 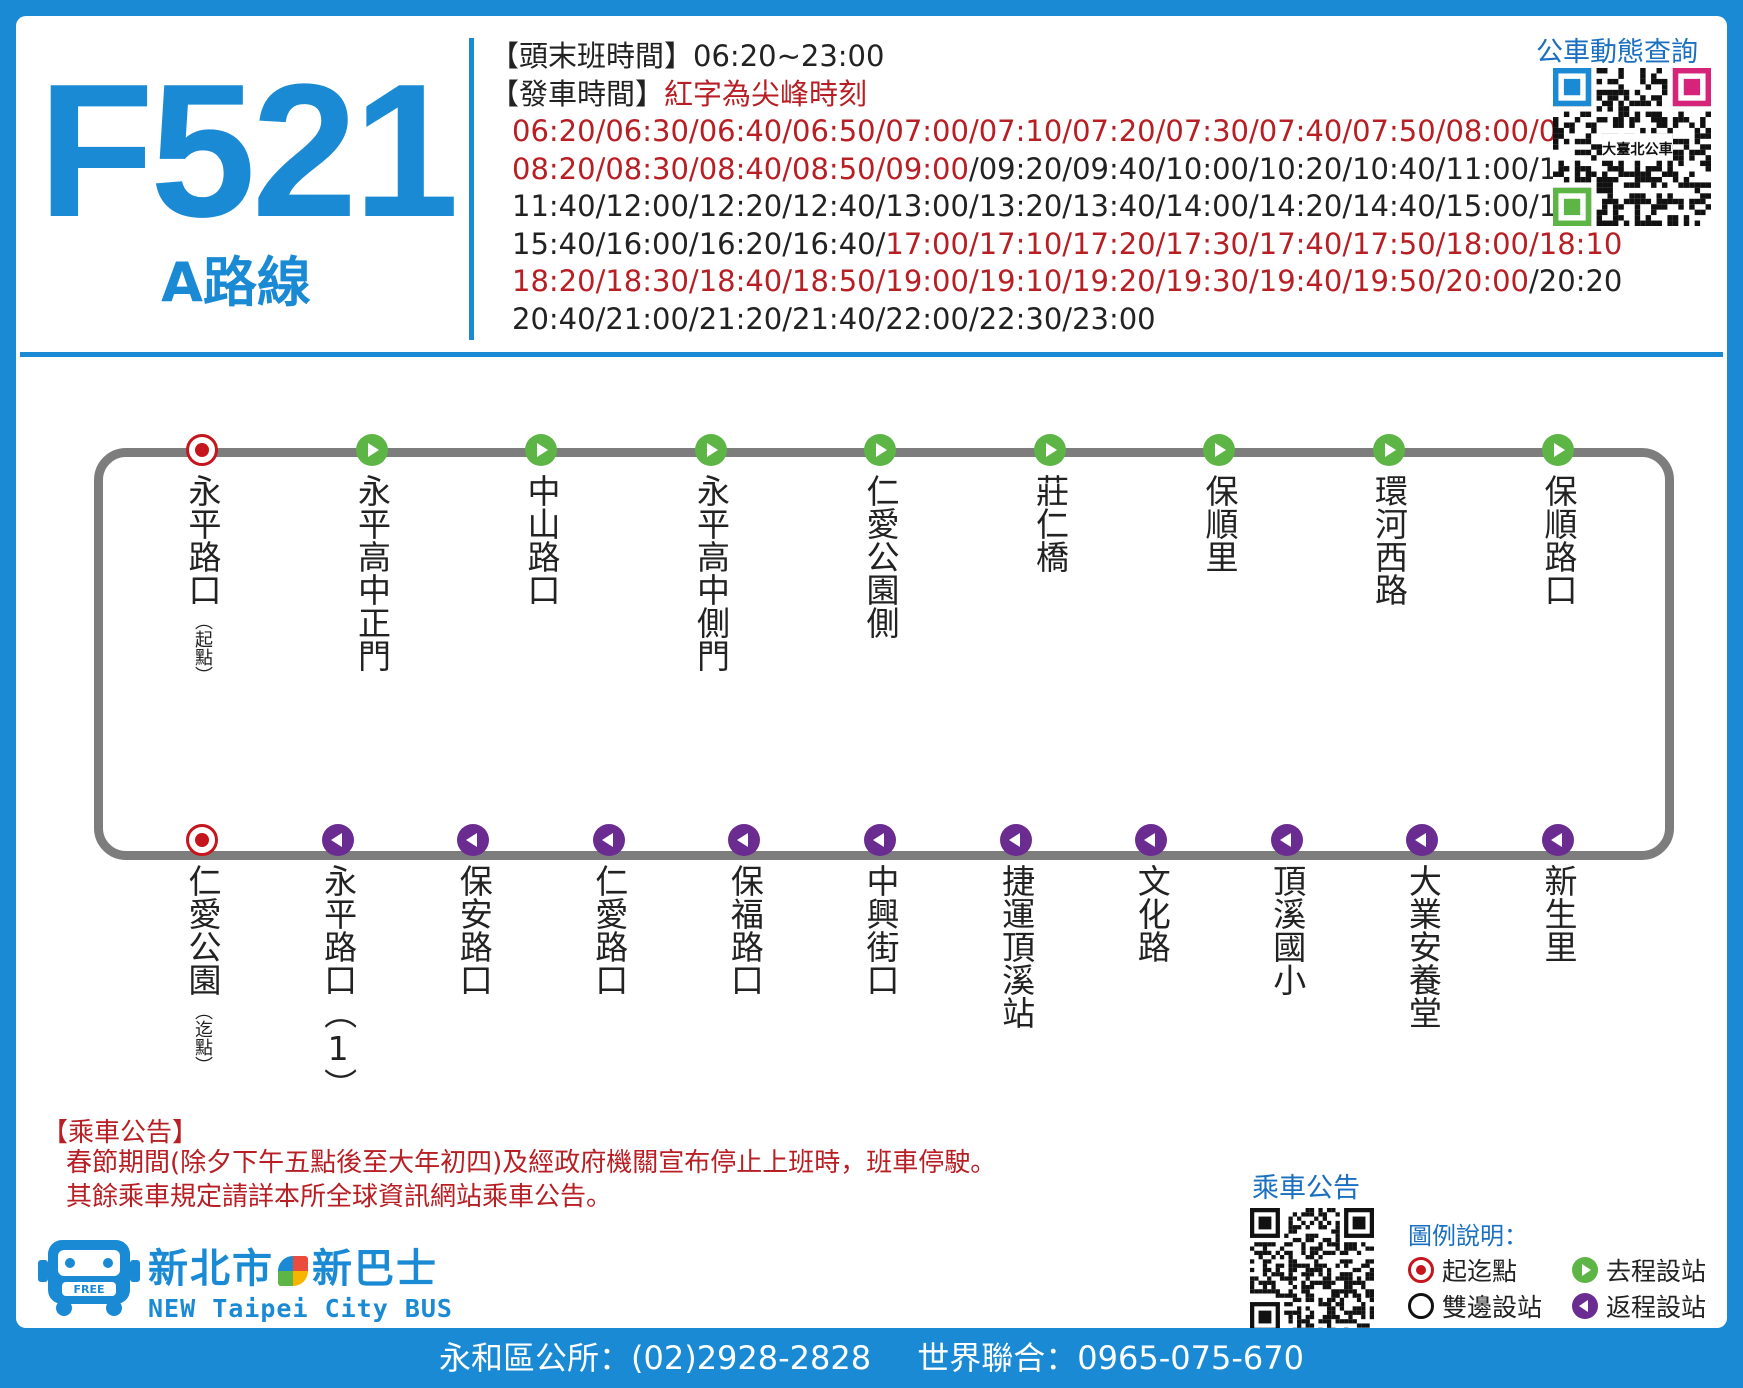 What do you see at coordinates (577, 93) in the screenshot?
I see `departure-label: 【發車時間】` at bounding box center [577, 93].